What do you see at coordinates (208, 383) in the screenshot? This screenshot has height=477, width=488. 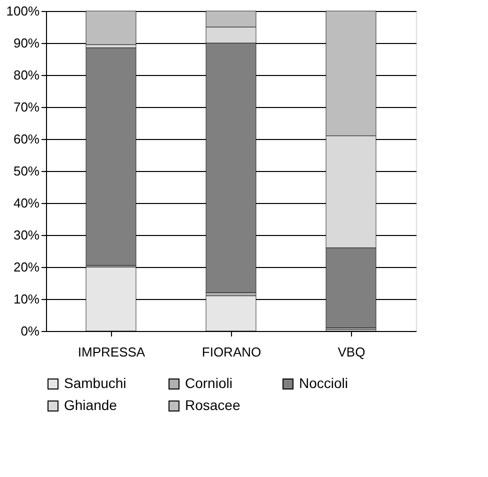 I see `legend-label: Cornioli` at bounding box center [208, 383].